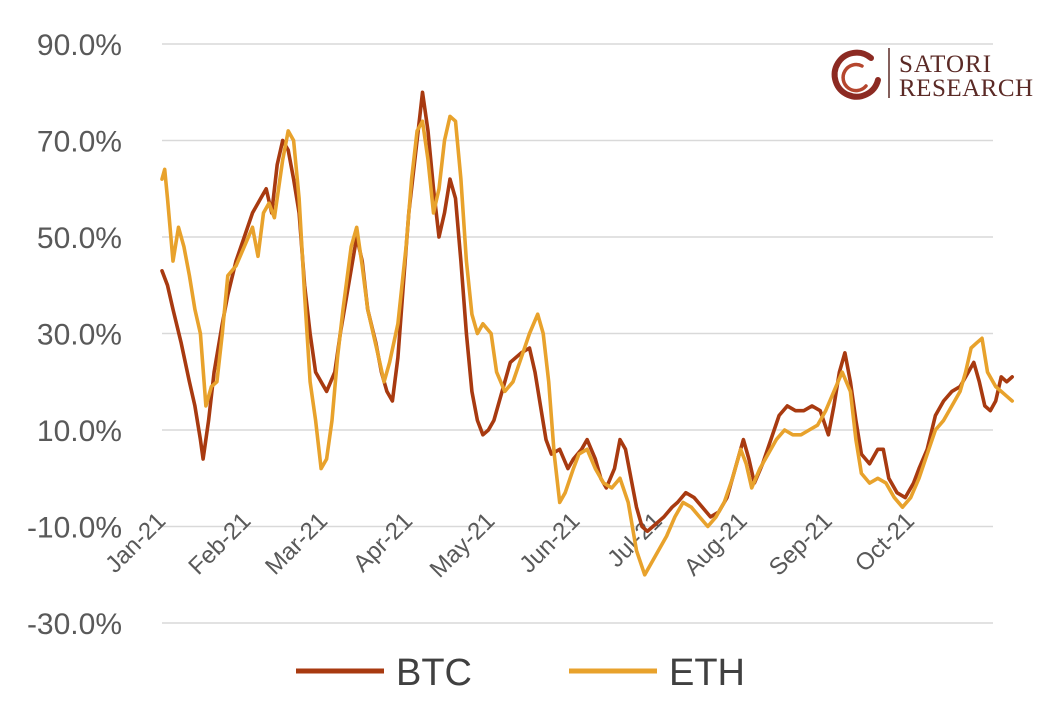 Image resolution: width=1051 pixels, height=716 pixels. Describe the element at coordinates (79, 431) in the screenshot. I see `y-tick-label: 10.0%` at that location.